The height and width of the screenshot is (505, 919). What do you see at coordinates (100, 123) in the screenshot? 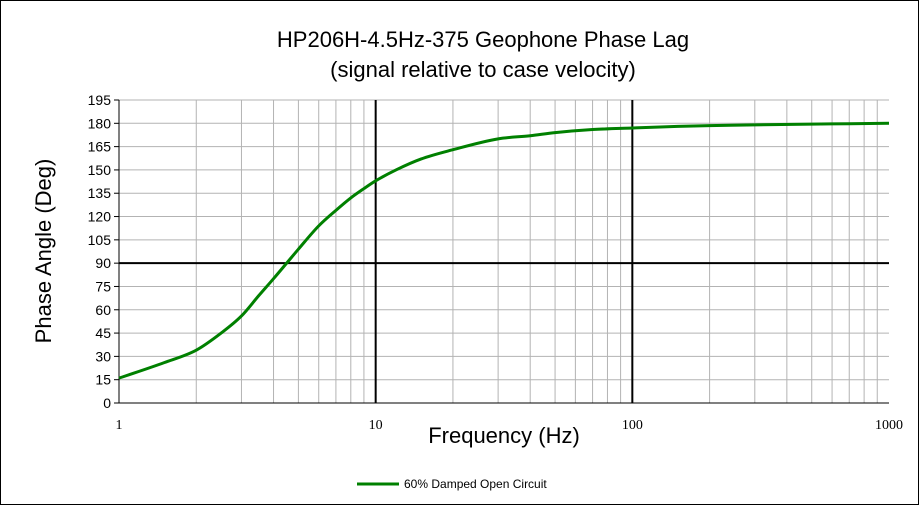
I see `y-tick-label: 180` at bounding box center [100, 123].